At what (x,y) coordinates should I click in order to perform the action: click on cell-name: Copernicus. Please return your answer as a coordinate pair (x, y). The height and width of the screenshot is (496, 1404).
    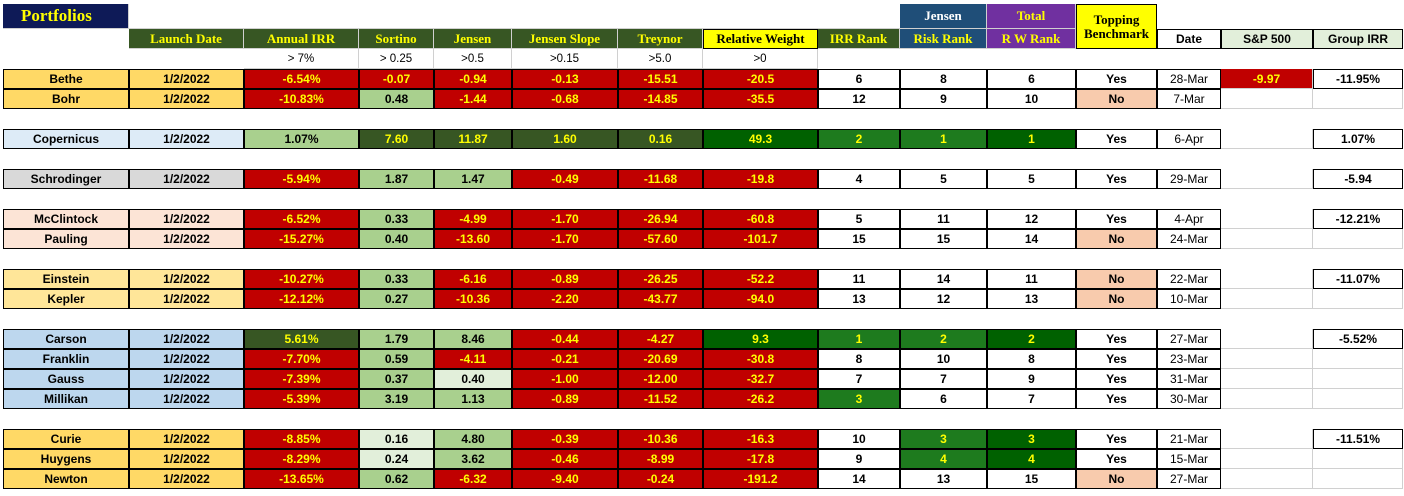
    Looking at the image, I should click on (66, 139).